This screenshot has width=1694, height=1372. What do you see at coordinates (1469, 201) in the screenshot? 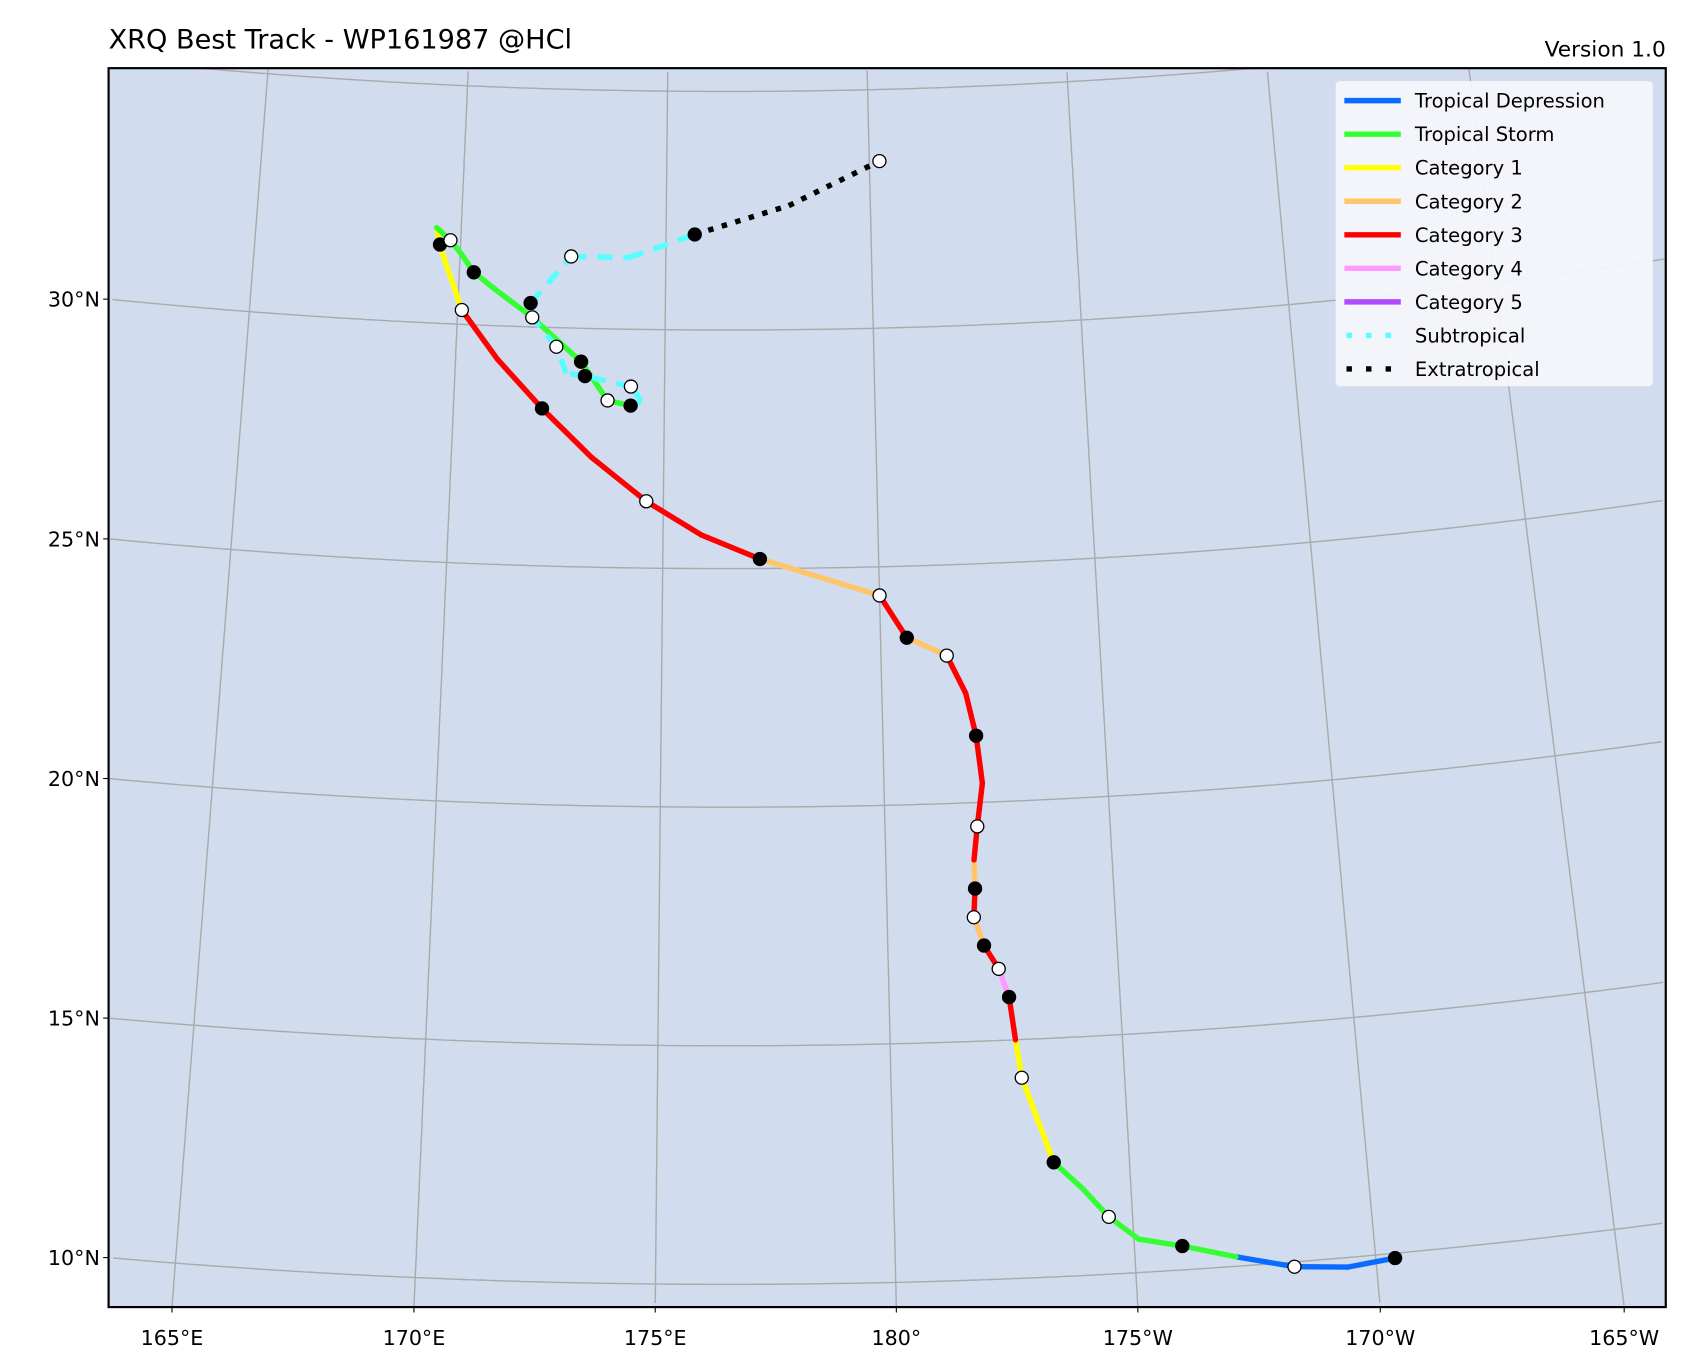
I see `legend-label: Category 2` at bounding box center [1469, 201].